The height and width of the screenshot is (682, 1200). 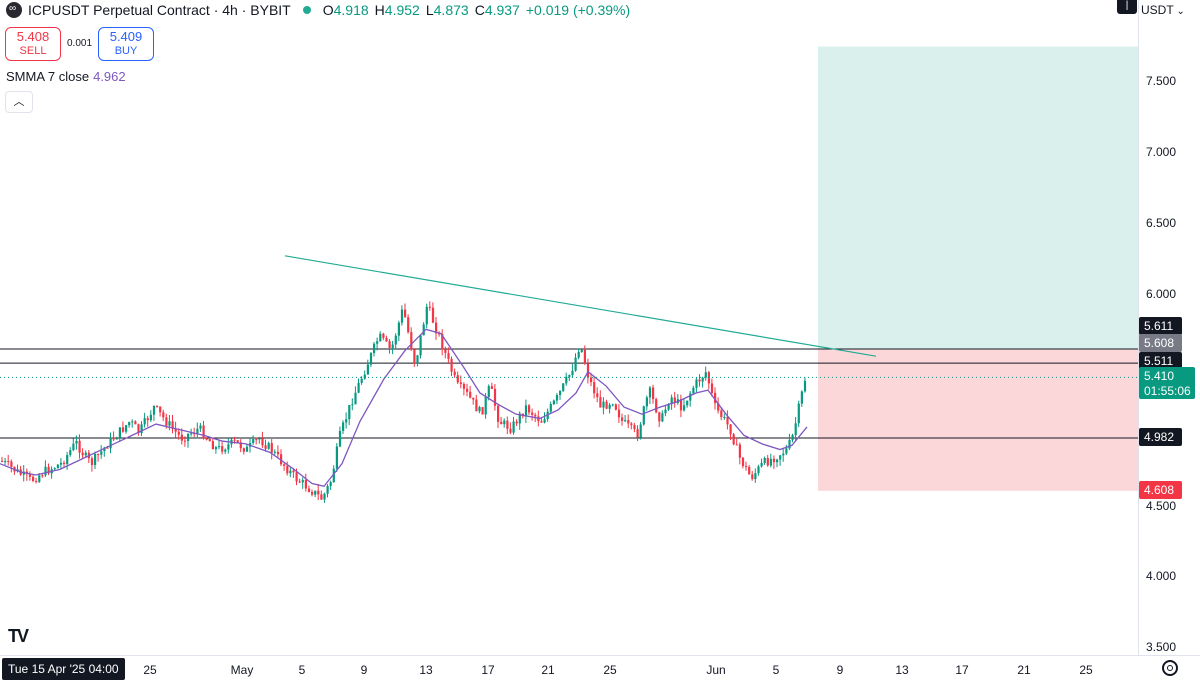 What do you see at coordinates (19, 102) in the screenshot?
I see `collapse-legend-button: ︿` at bounding box center [19, 102].